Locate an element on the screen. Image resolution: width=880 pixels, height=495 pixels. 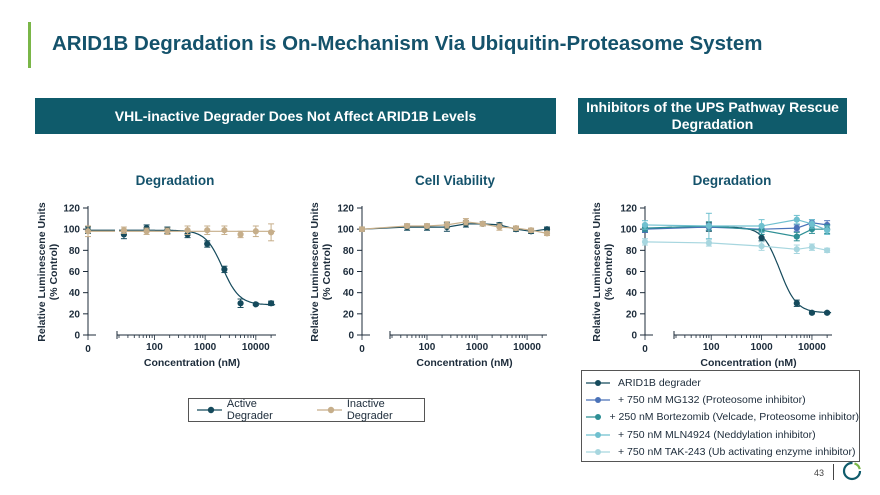
legend-entry-inactive: Inactive Degrader is located at coordinates (370, 410).